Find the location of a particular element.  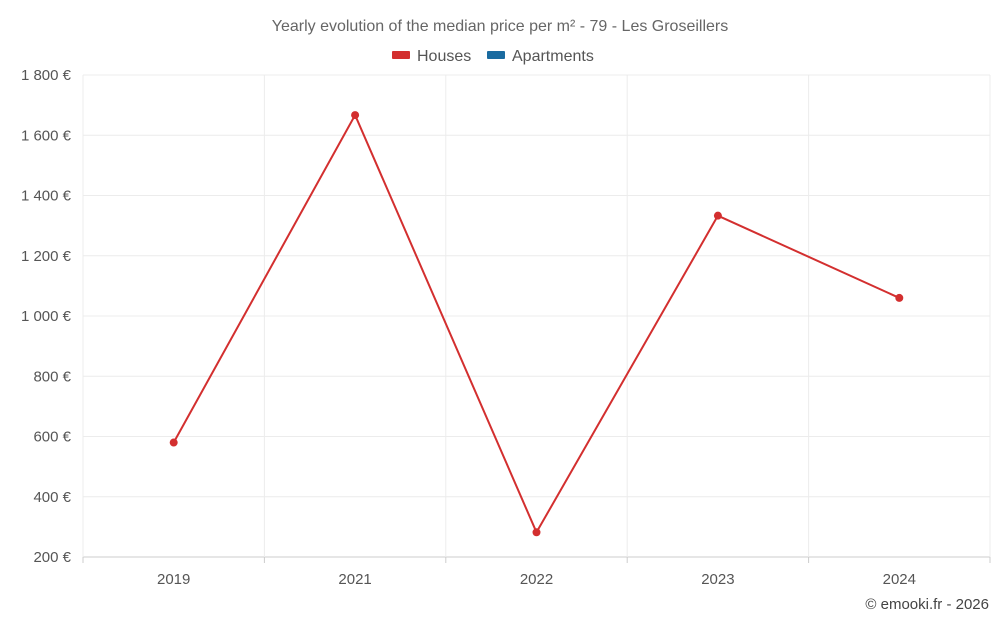

y-tick-label: 1 000 € is located at coordinates (46, 316).